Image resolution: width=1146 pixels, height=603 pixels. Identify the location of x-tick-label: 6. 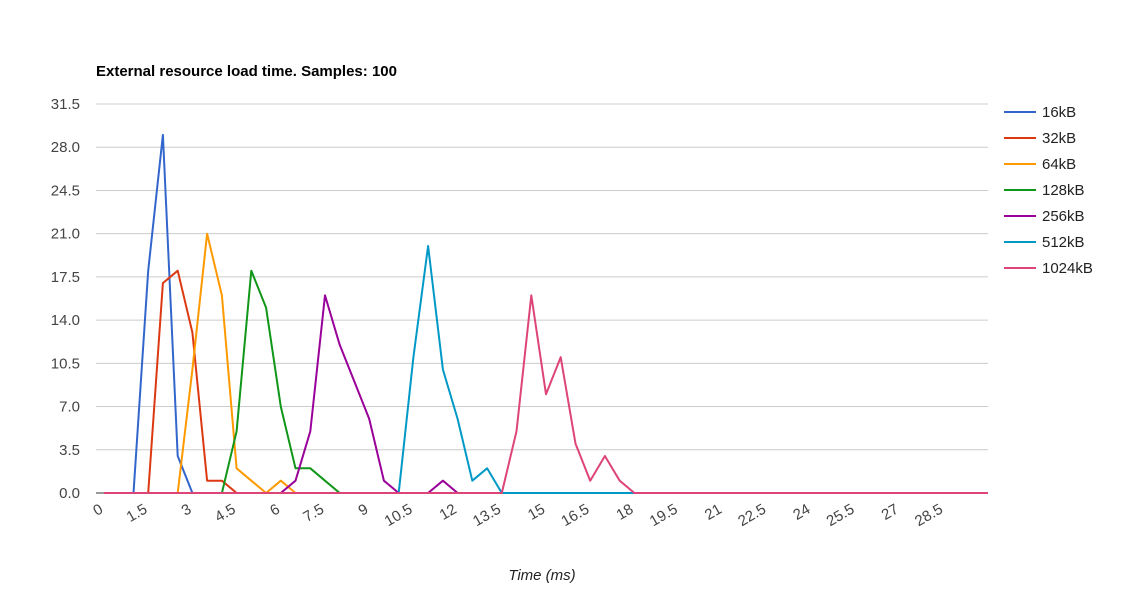
(275, 510).